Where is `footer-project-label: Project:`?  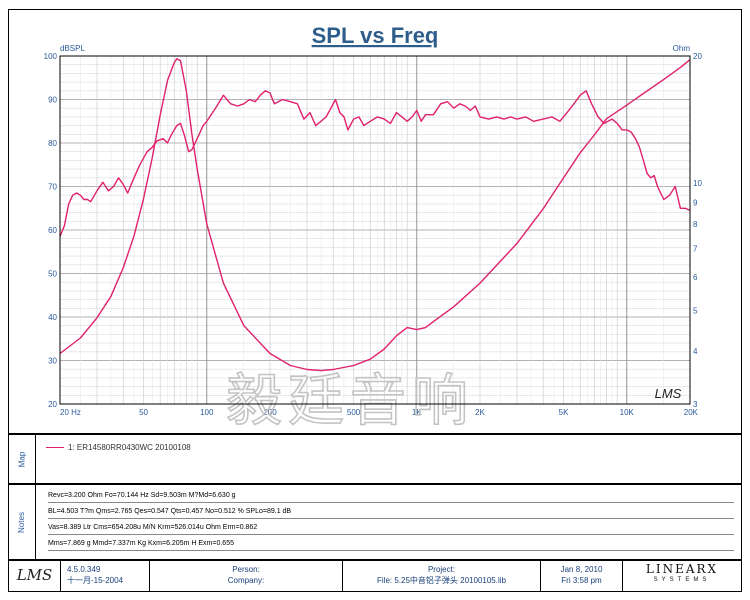
footer-project-label: Project: is located at coordinates (441, 569).